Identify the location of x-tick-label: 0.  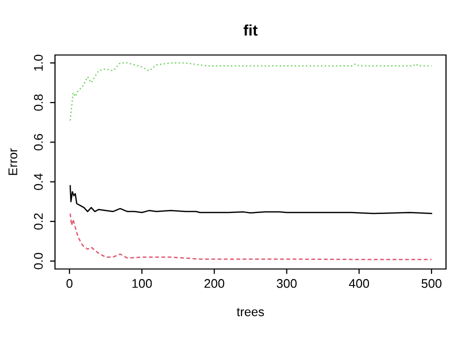
(69, 283).